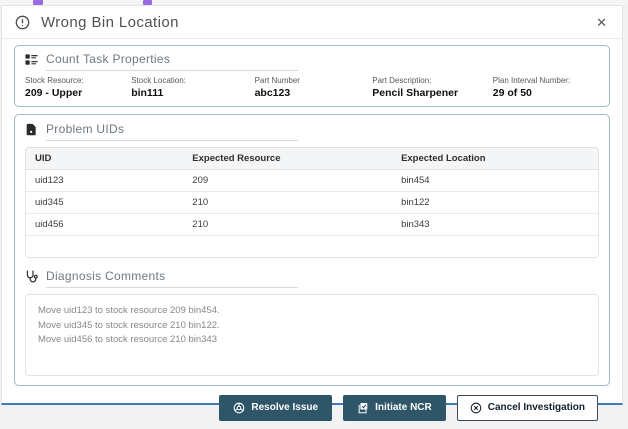  Describe the element at coordinates (495, 159) in the screenshot. I see `column-header-expected-location: Expected Location` at that location.